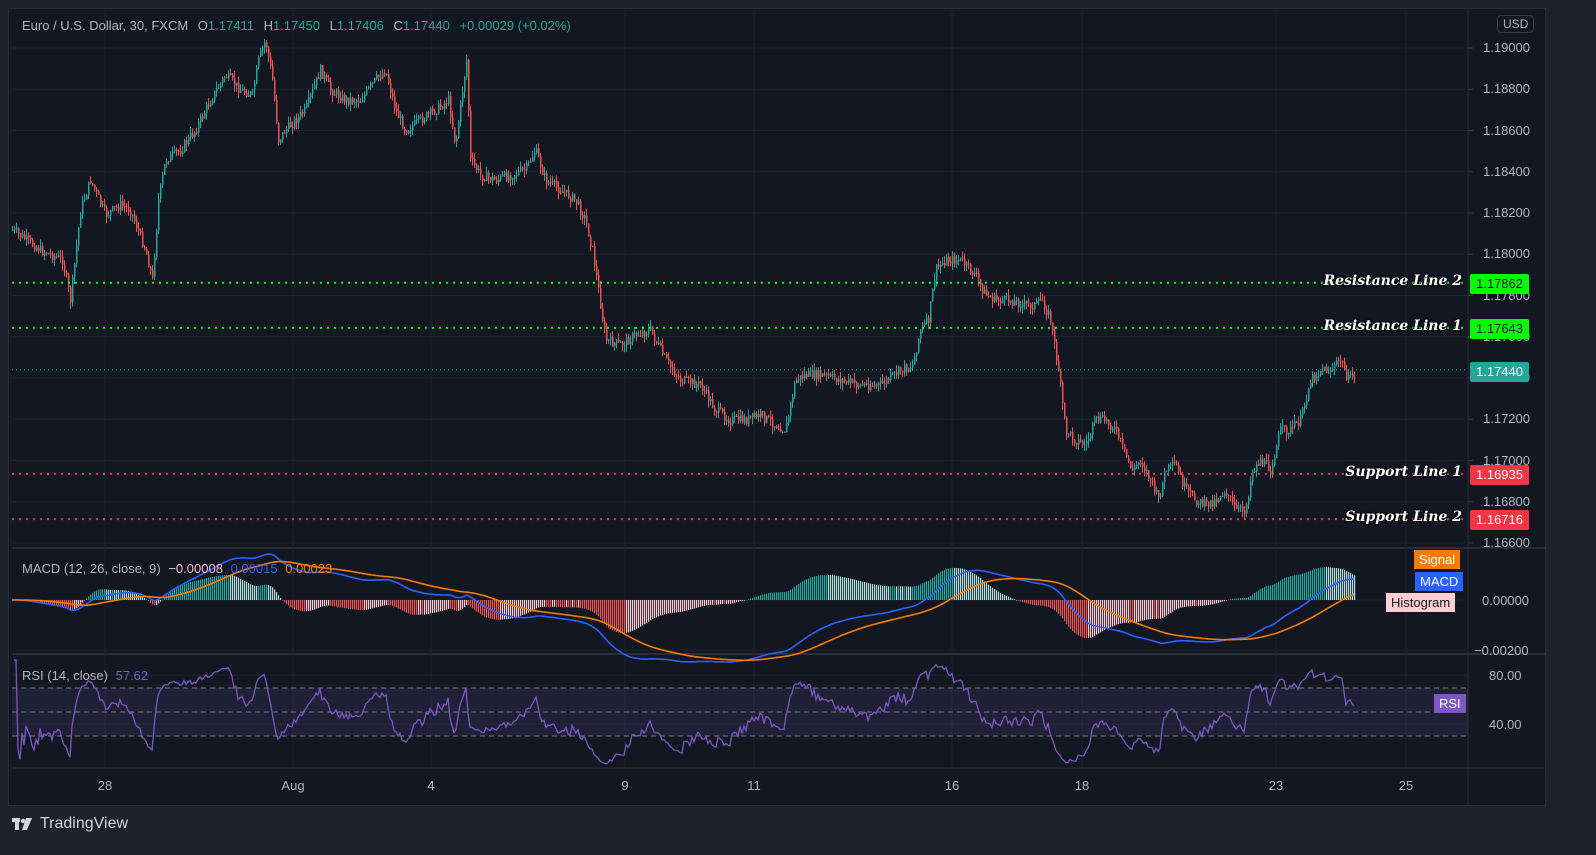 This screenshot has height=855, width=1596. Describe the element at coordinates (1276, 785) in the screenshot. I see `time-tick-23: 23` at that location.